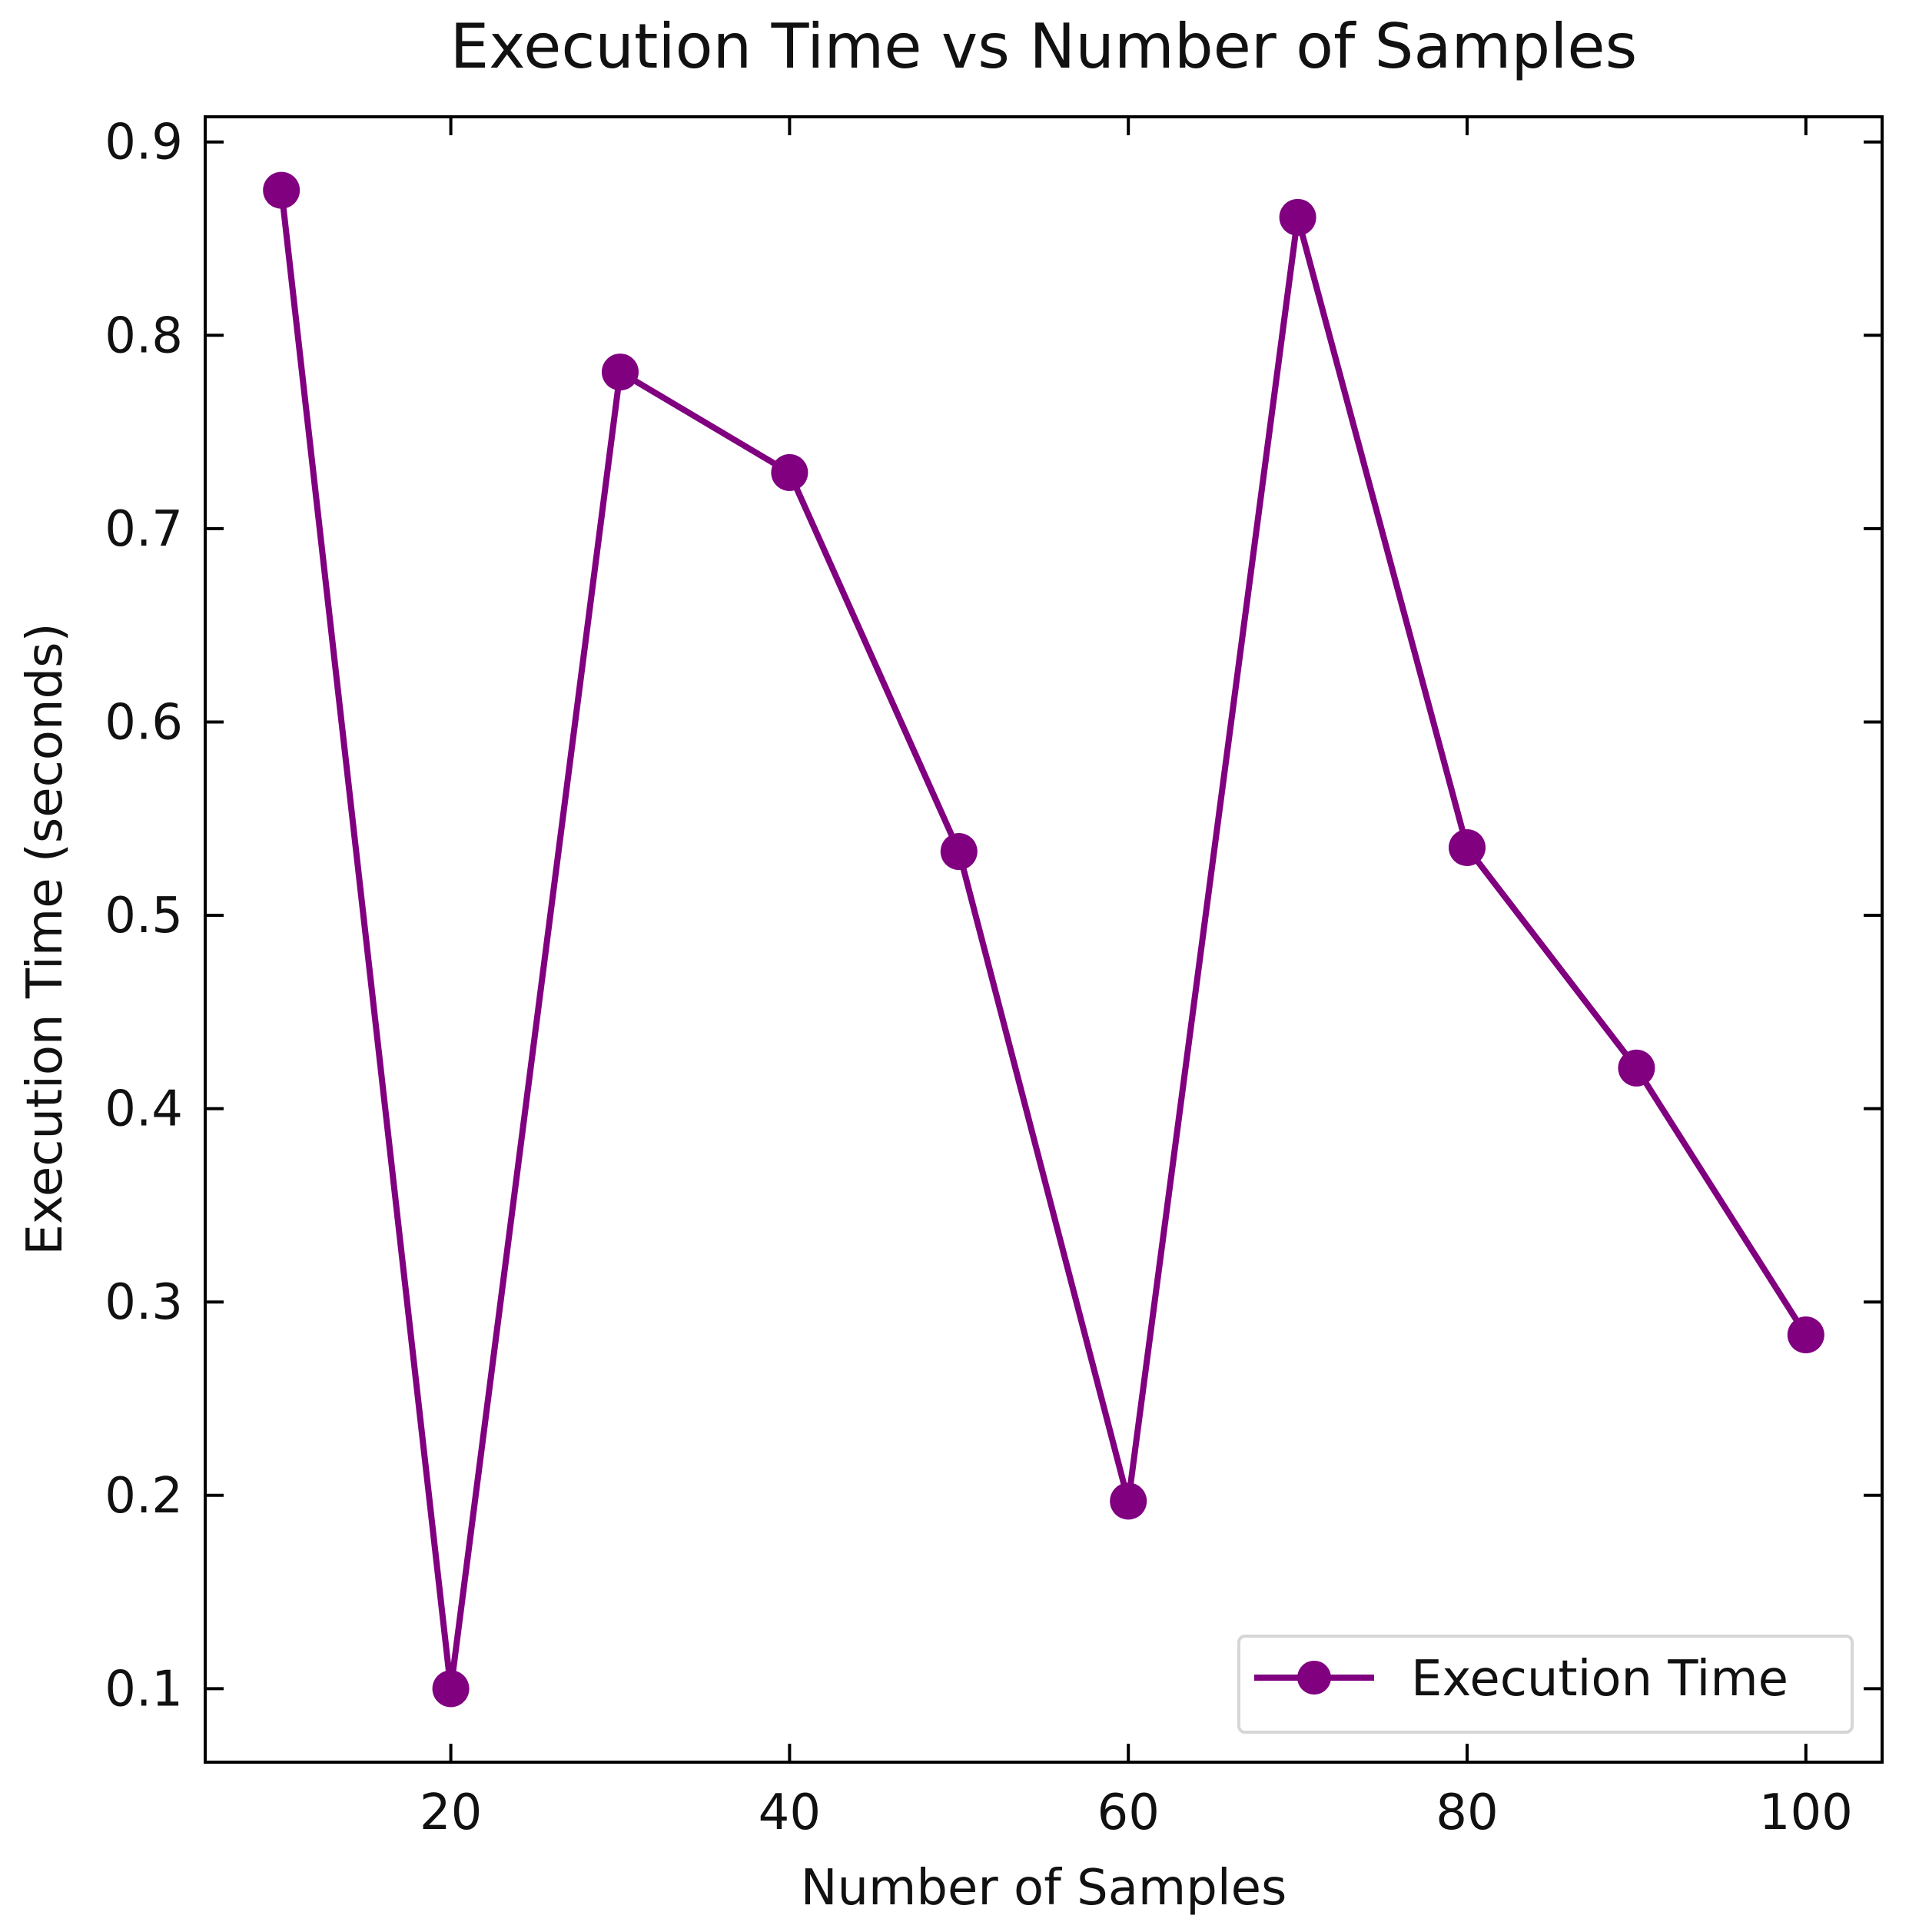 The height and width of the screenshot is (1932, 1909). I want to click on legend: Execution Time, so click(1545, 1685).